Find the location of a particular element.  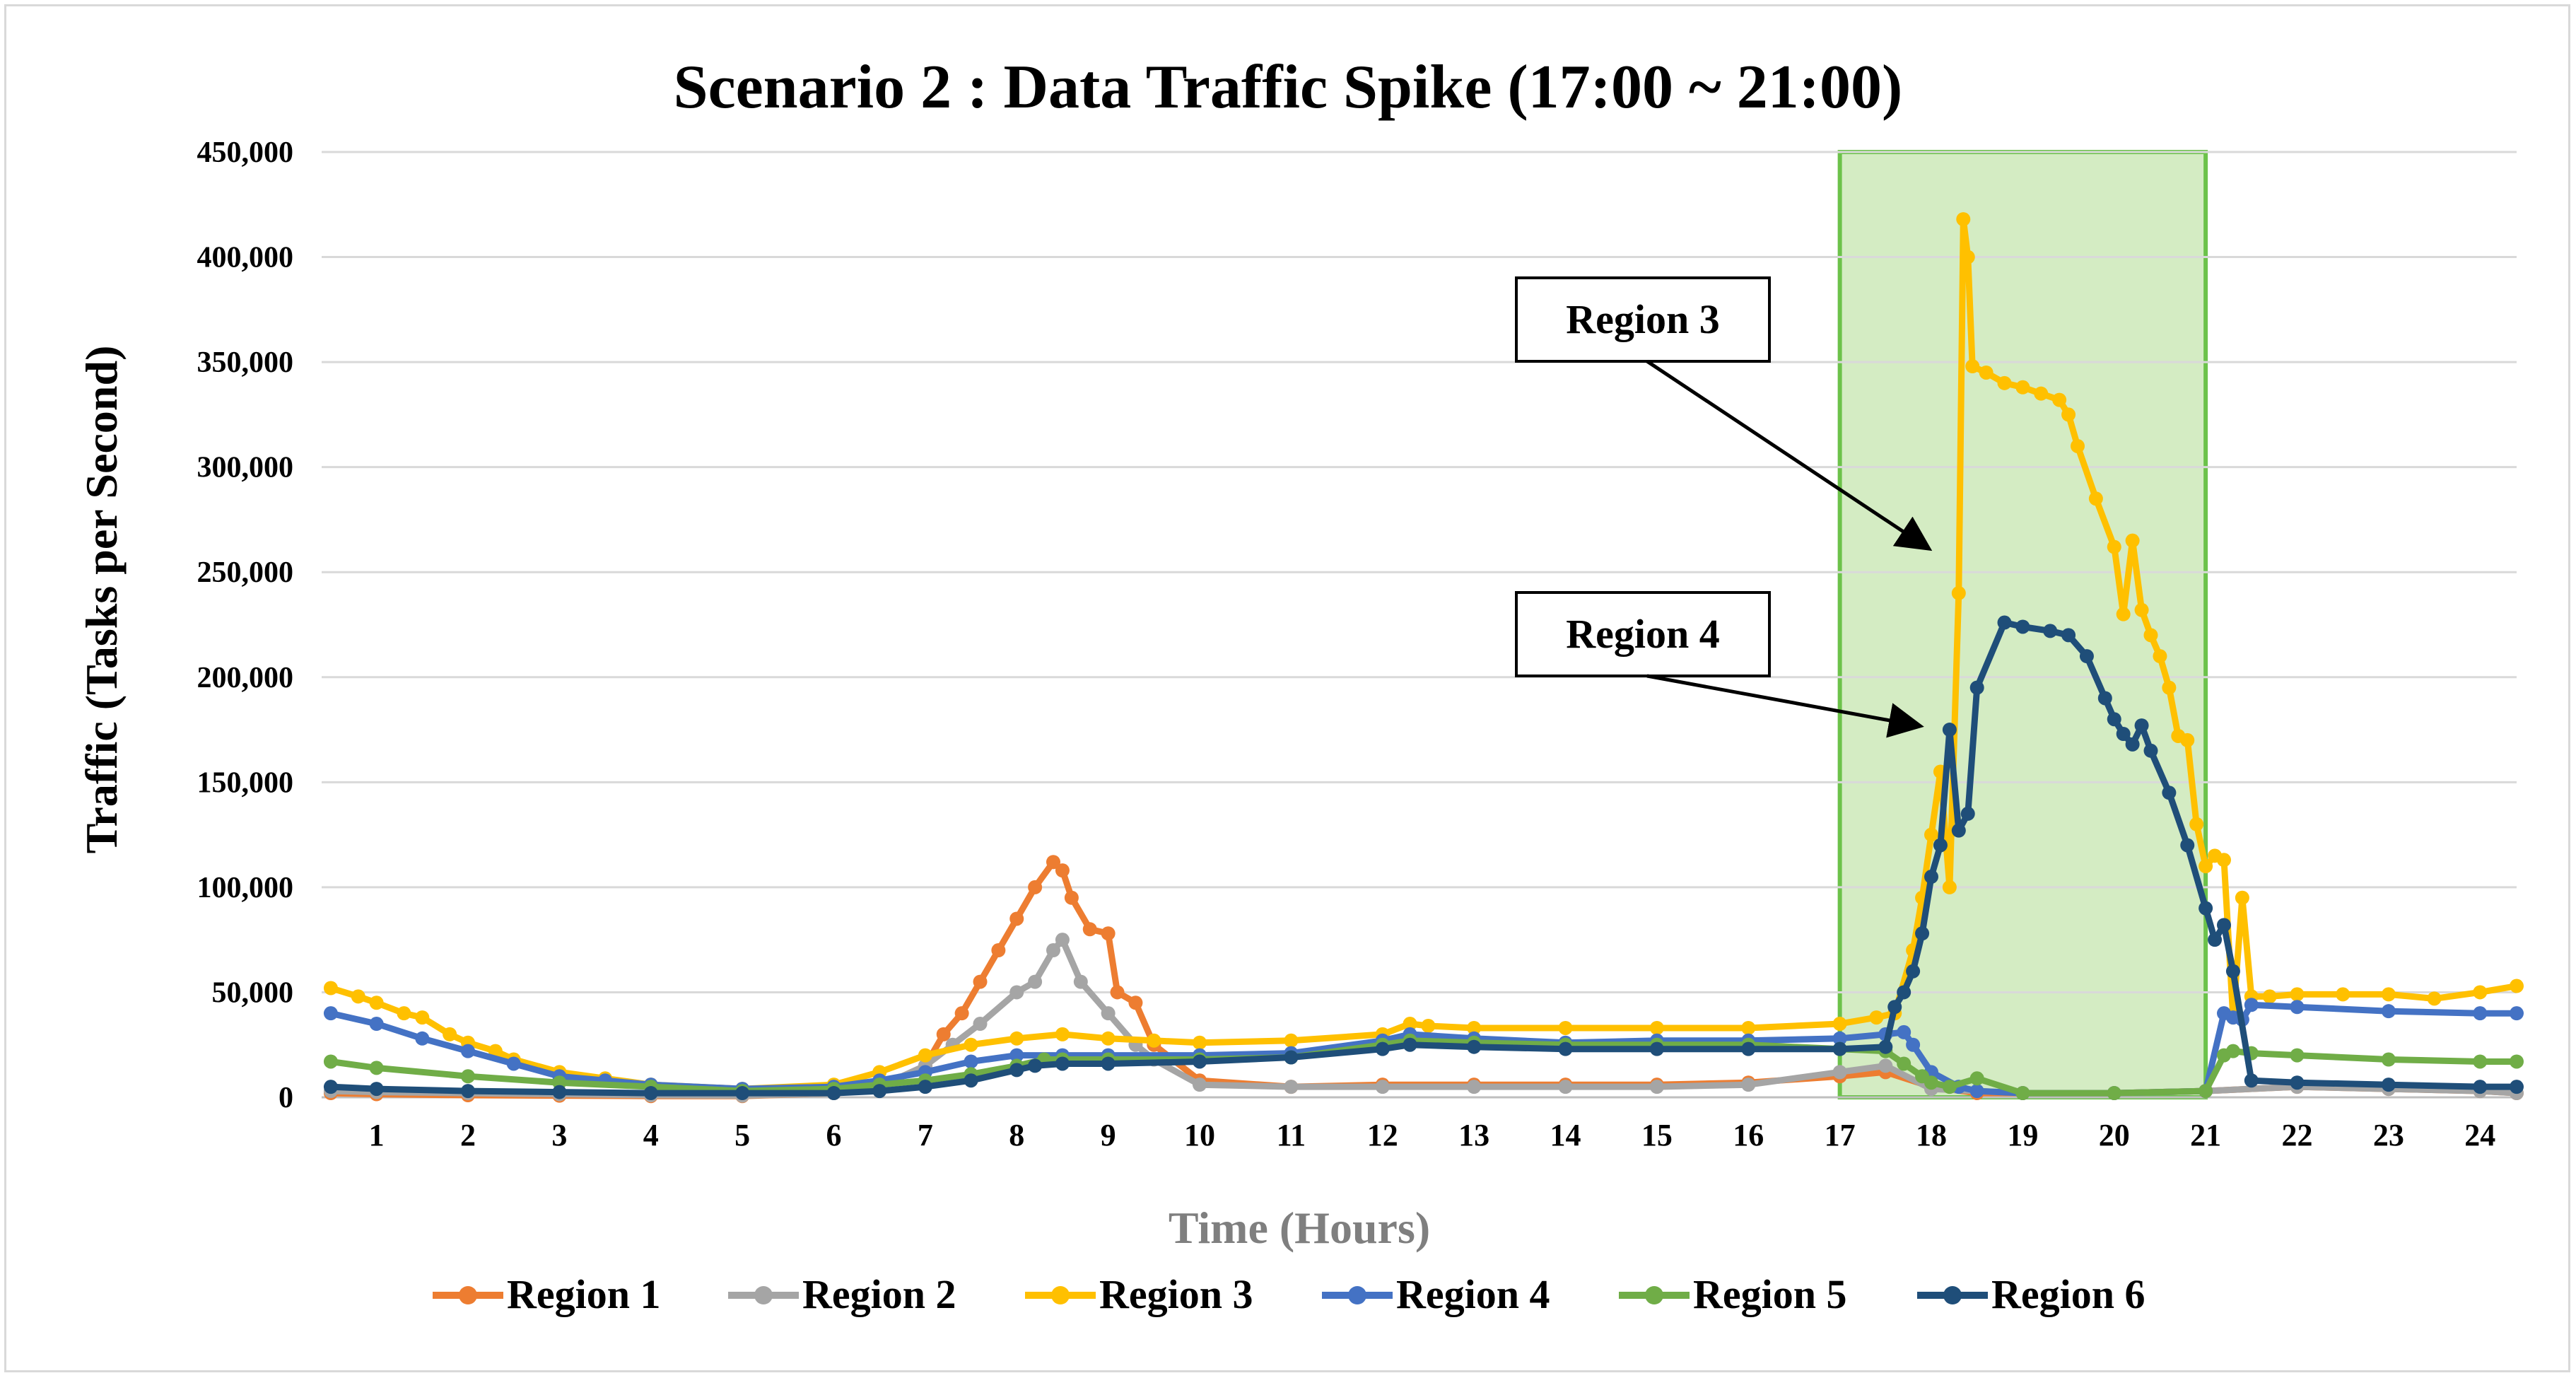

legend-label: Region 2 is located at coordinates (879, 1294).